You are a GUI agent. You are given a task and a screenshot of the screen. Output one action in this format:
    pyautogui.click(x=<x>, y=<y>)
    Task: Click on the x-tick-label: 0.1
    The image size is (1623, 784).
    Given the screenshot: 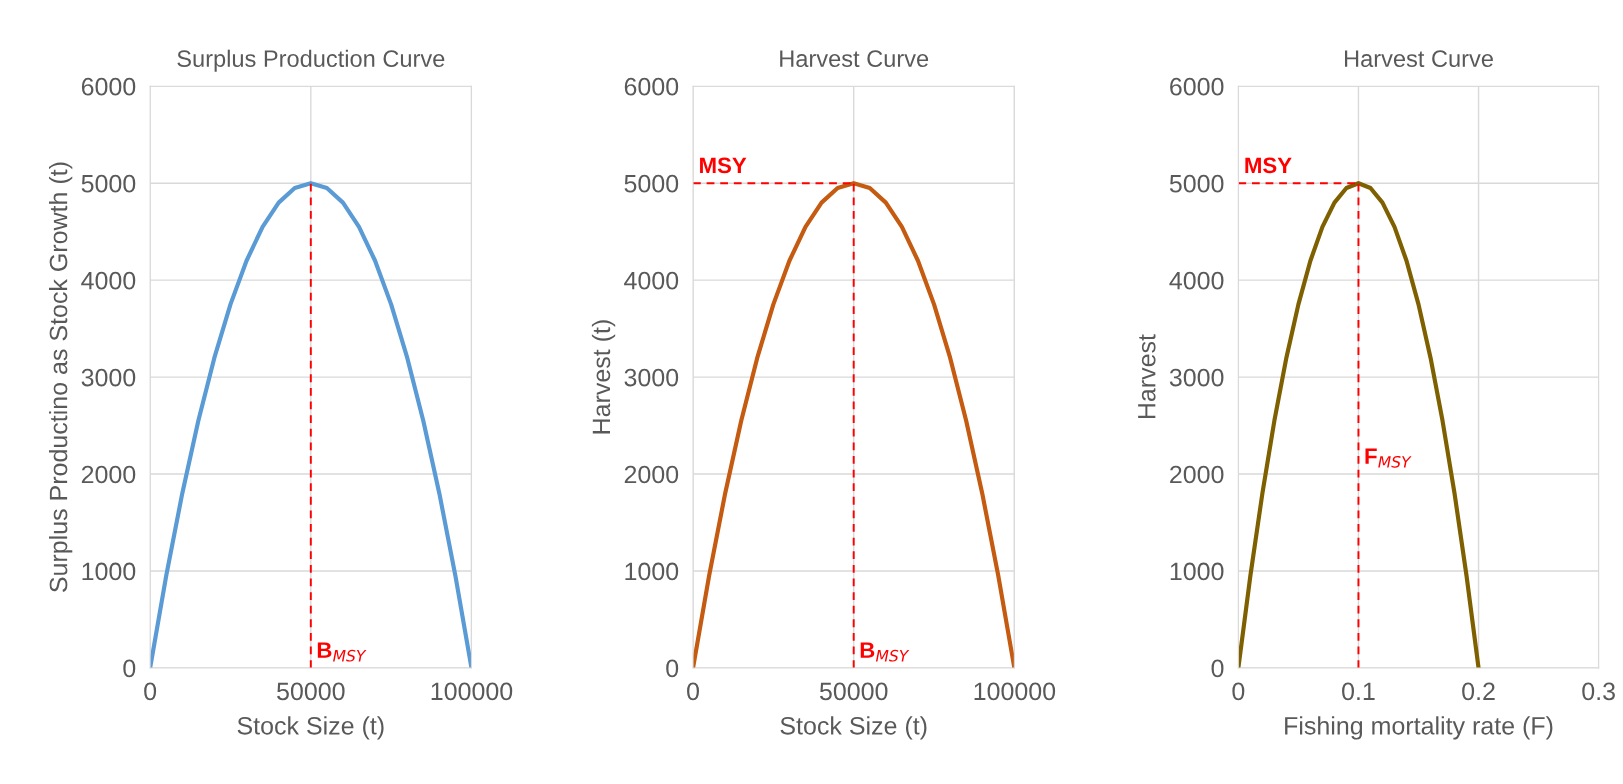 What is the action you would take?
    pyautogui.click(x=1358, y=691)
    